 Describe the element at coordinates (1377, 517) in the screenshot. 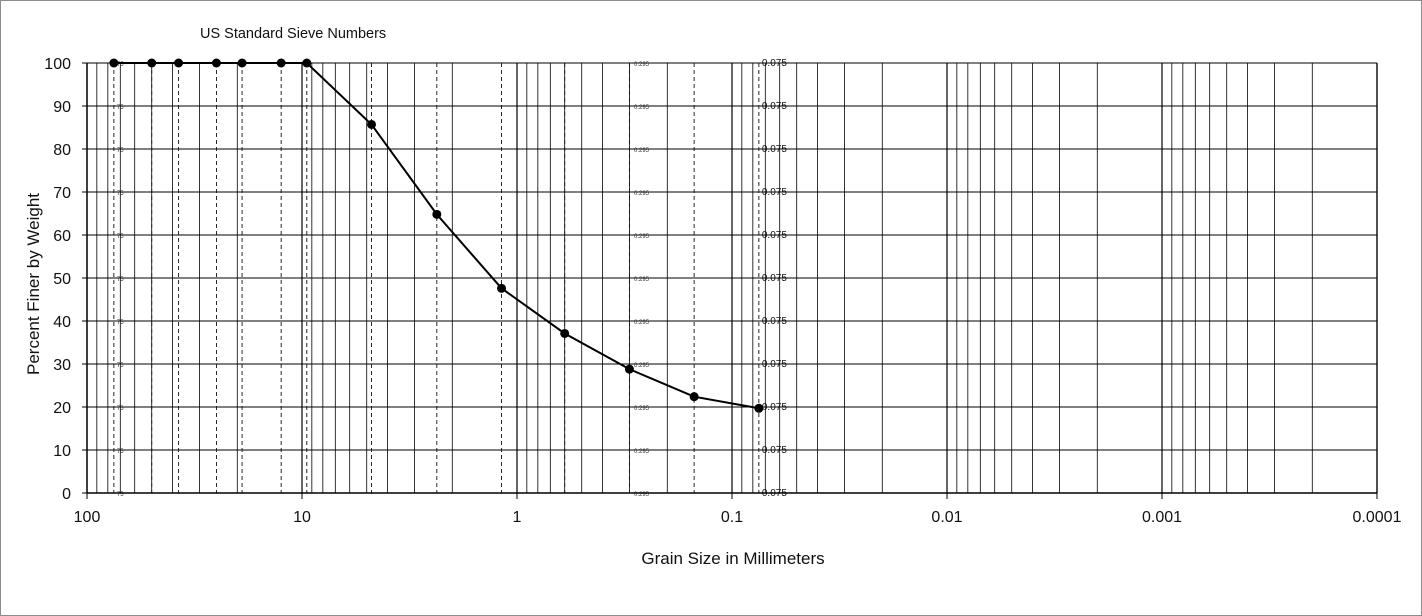

I see `x-tick-label: 0.0001` at that location.